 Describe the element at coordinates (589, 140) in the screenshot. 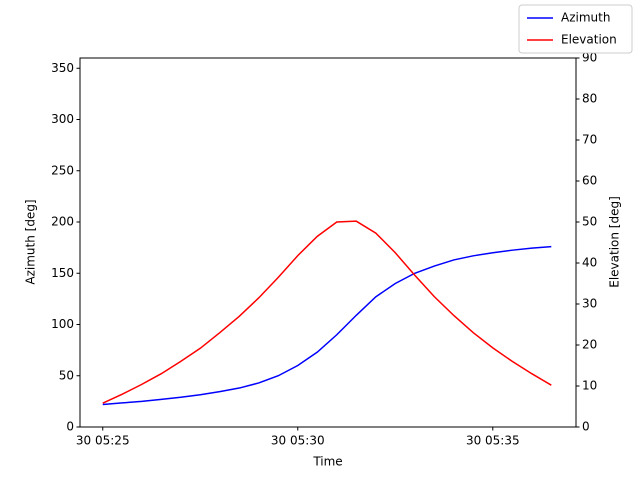

I see `y2-tick-label: 70` at that location.